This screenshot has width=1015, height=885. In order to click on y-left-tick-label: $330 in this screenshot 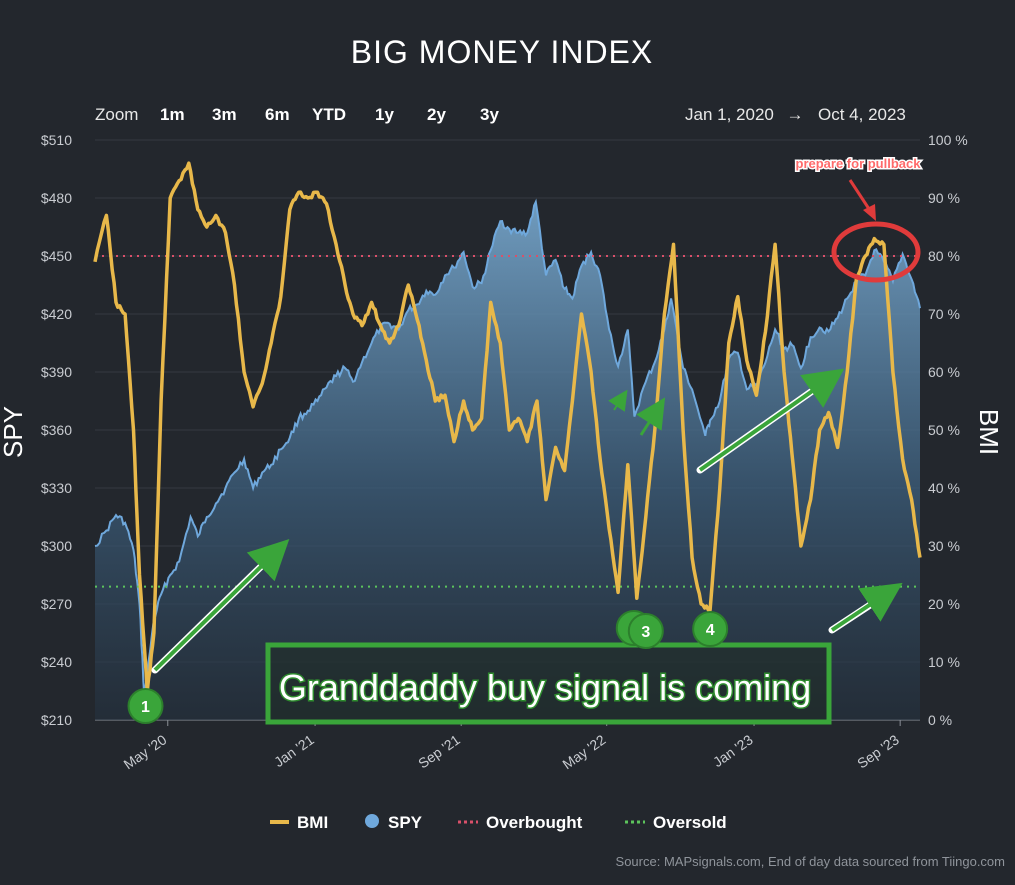, I will do `click(56, 488)`.